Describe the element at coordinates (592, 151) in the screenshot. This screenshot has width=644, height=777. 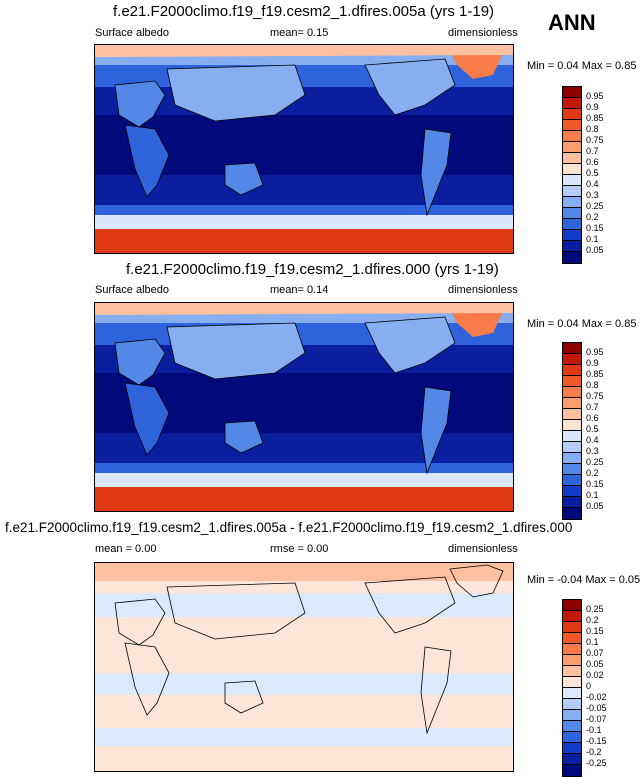
I see `panel1-colorbar-label: 0.7` at that location.